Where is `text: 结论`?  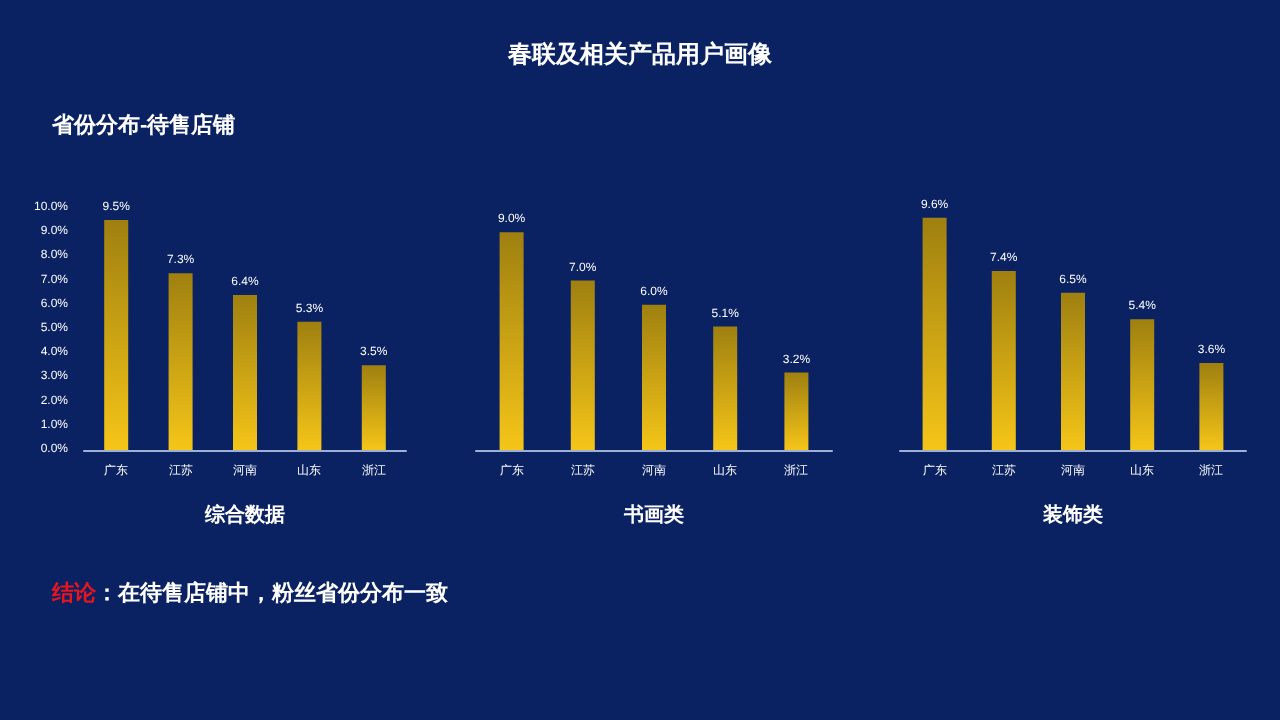
text: 结论 is located at coordinates (74, 594).